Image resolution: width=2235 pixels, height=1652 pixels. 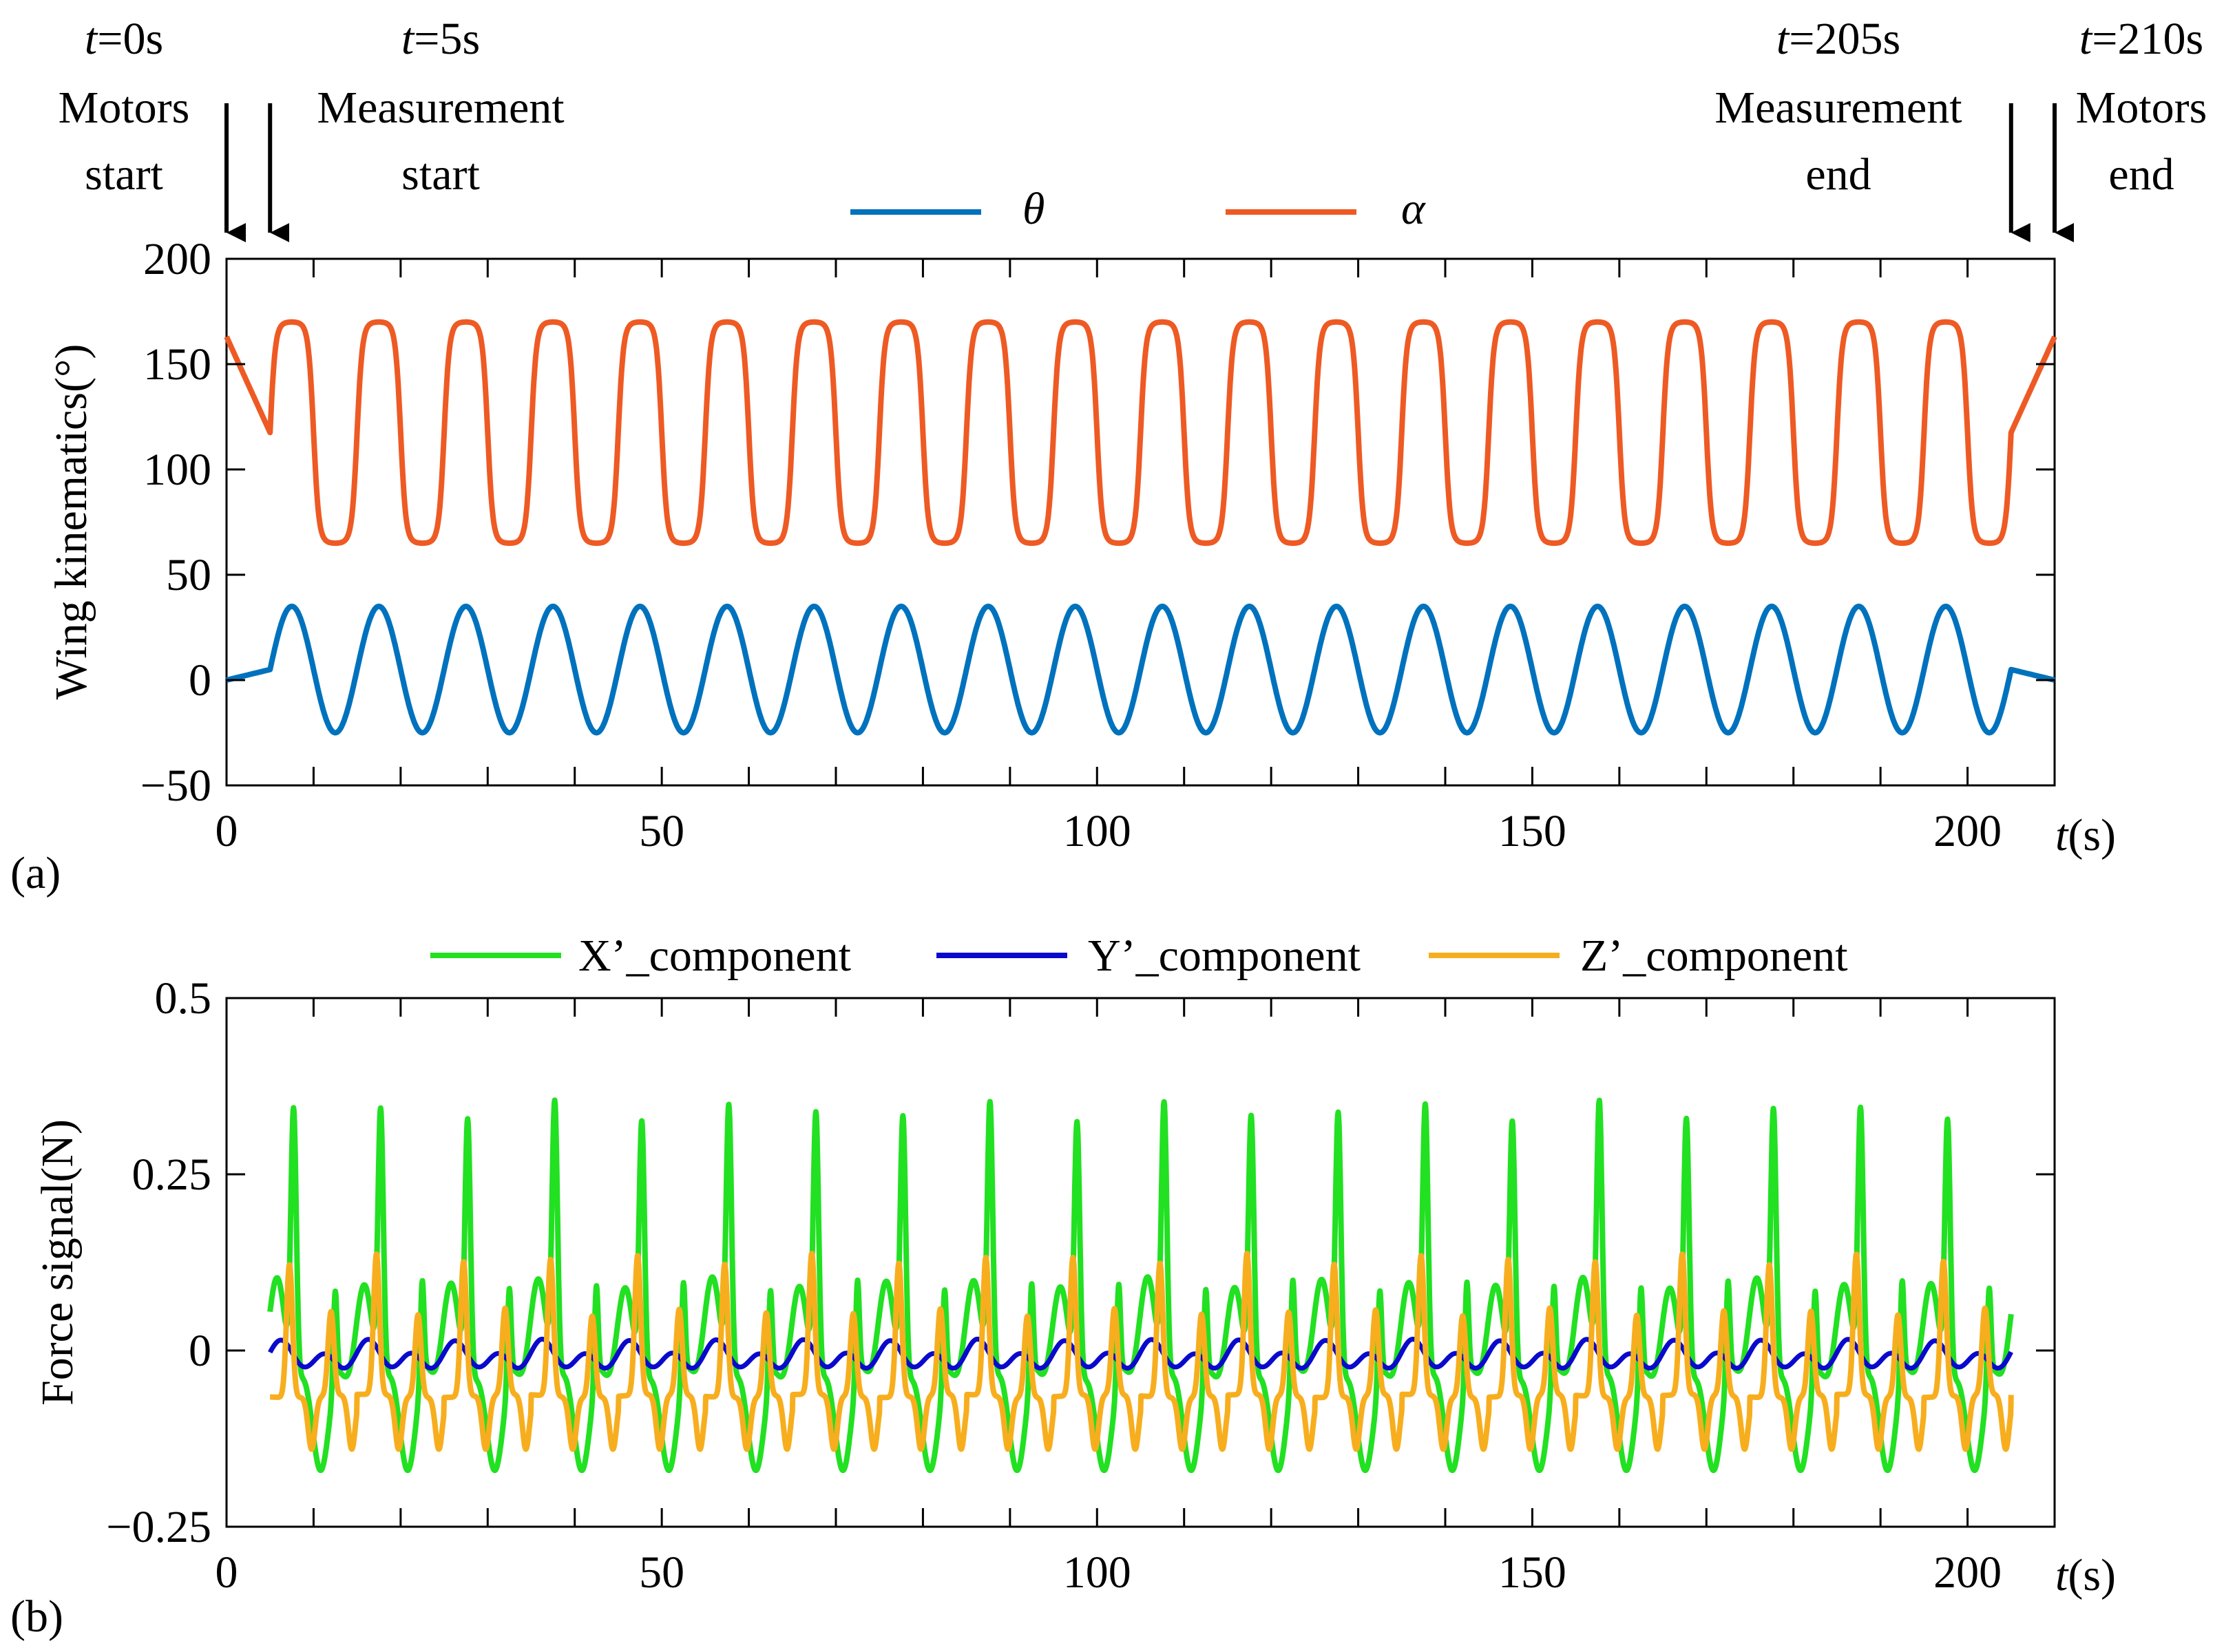 I want to click on panel-a-y-tick-label: 150, so click(x=177, y=364).